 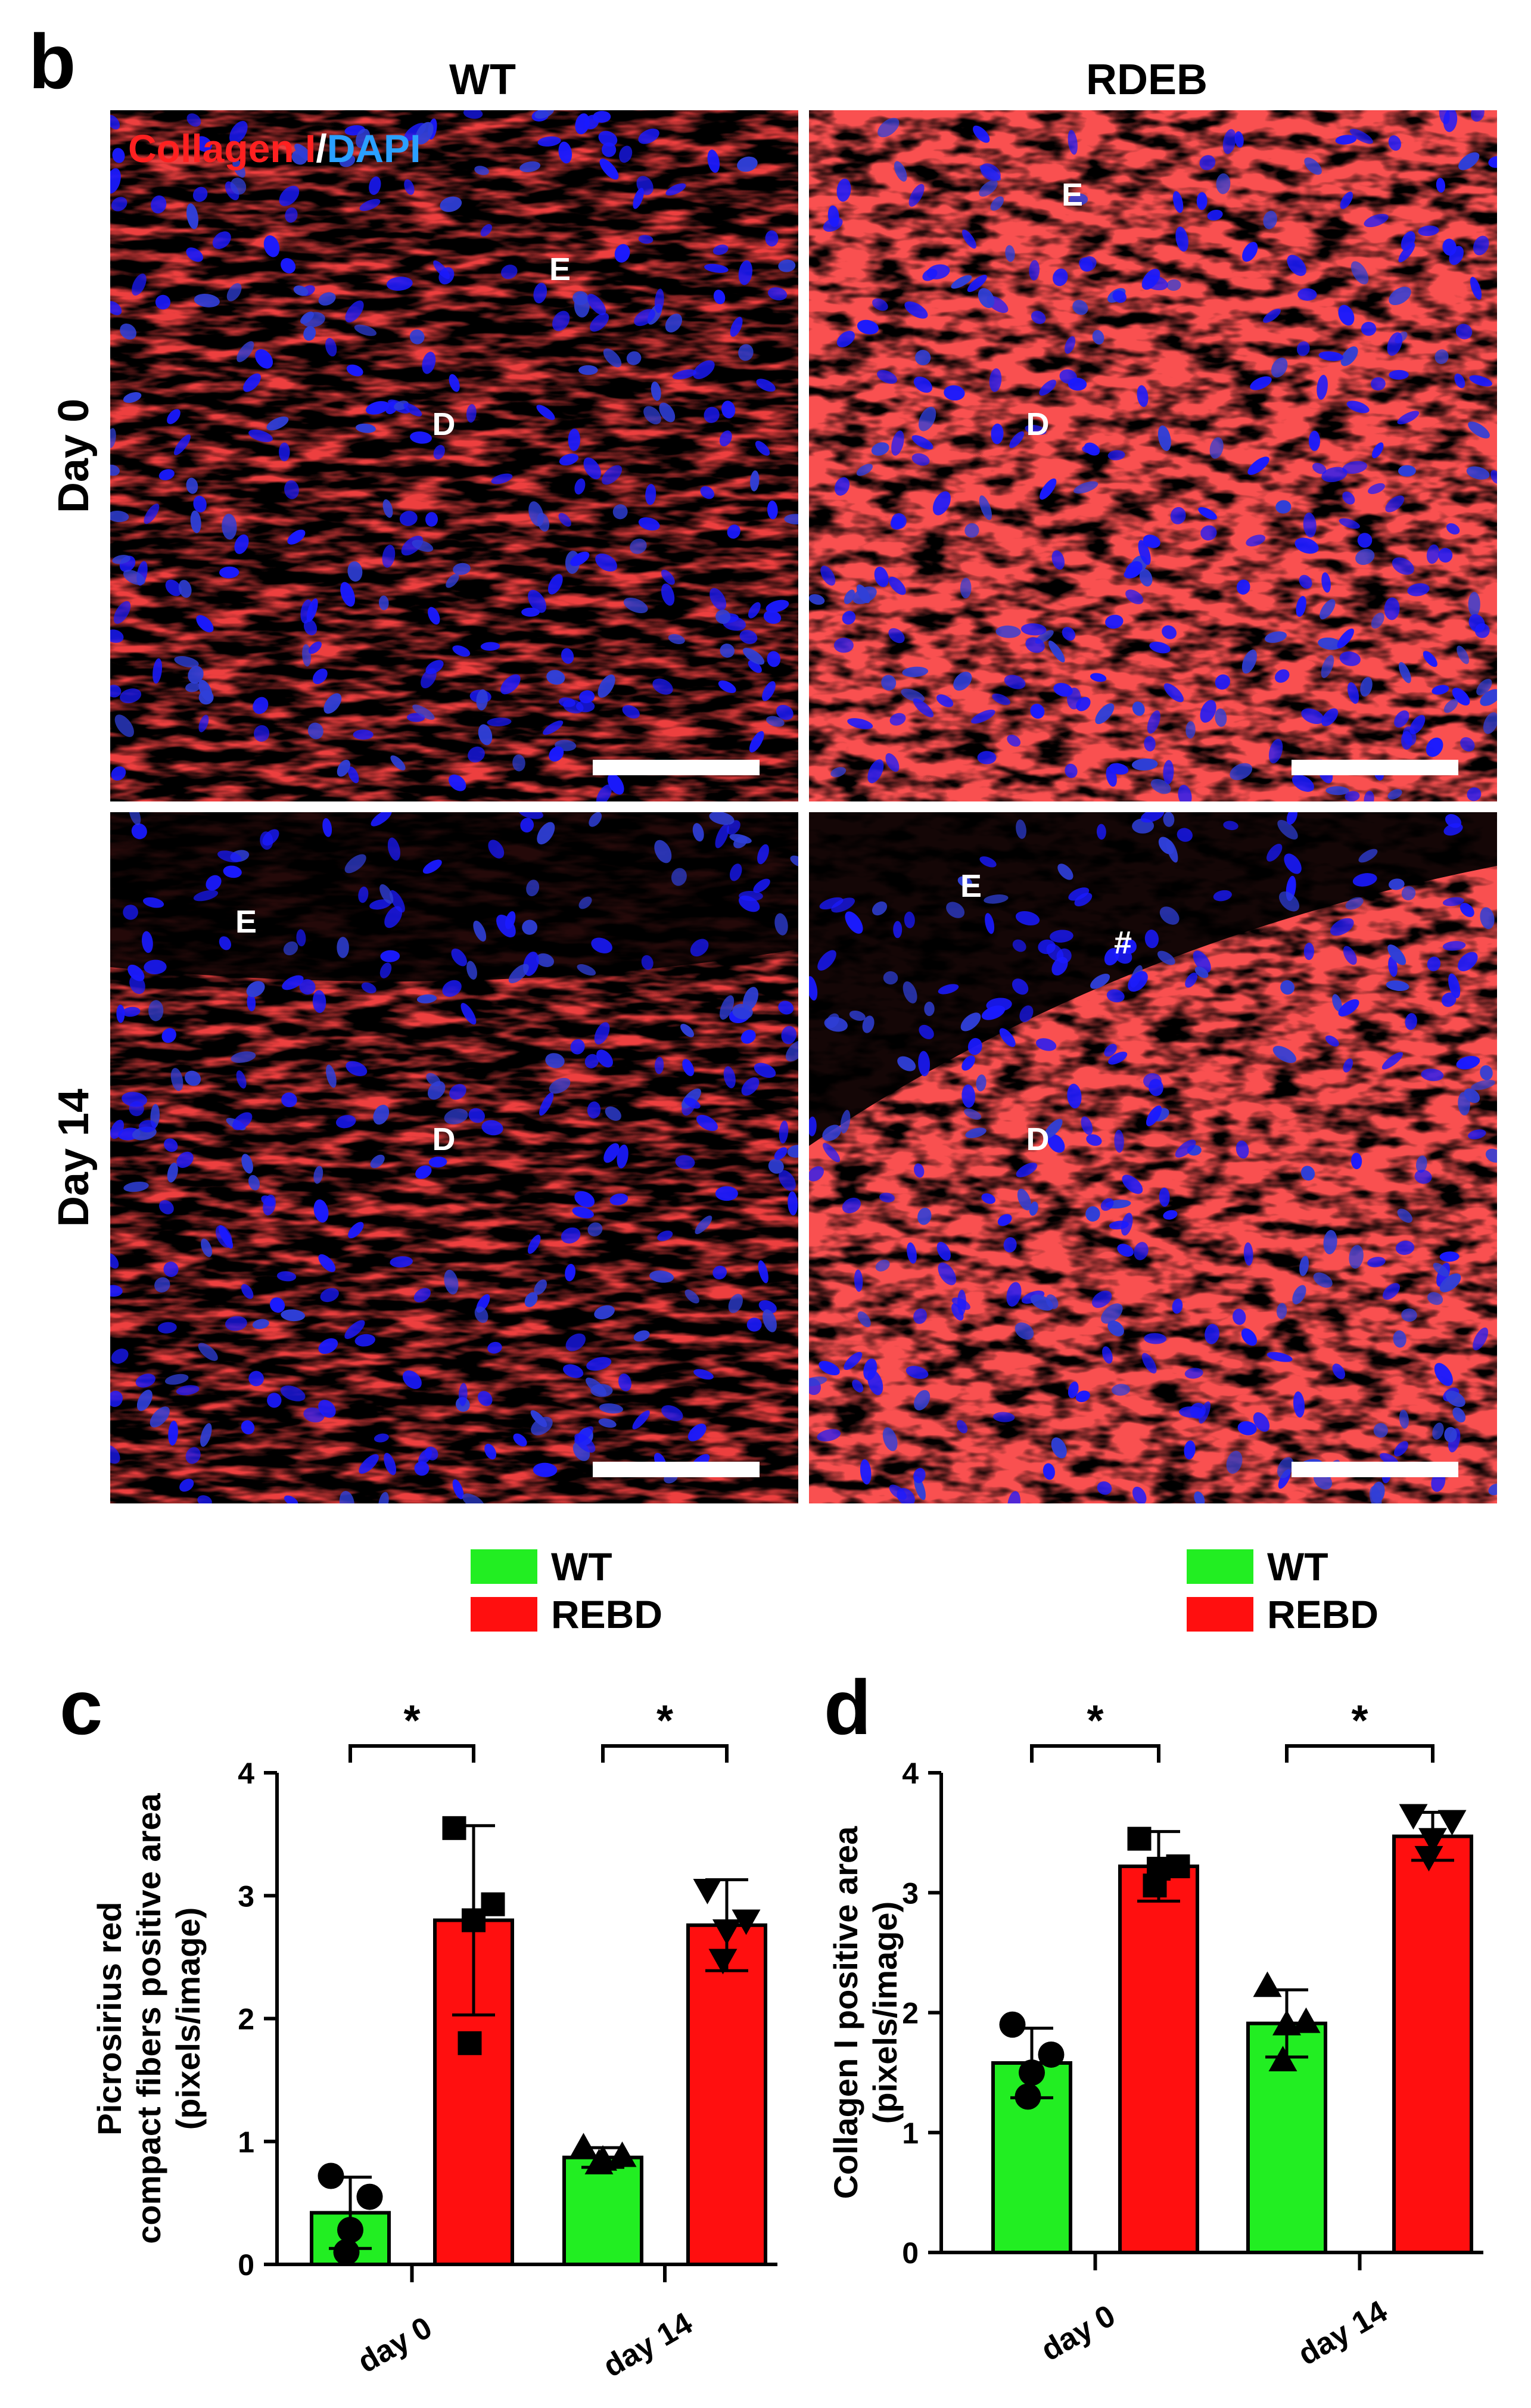 What do you see at coordinates (52, 61) in the screenshot?
I see `panel-b-label: b` at bounding box center [52, 61].